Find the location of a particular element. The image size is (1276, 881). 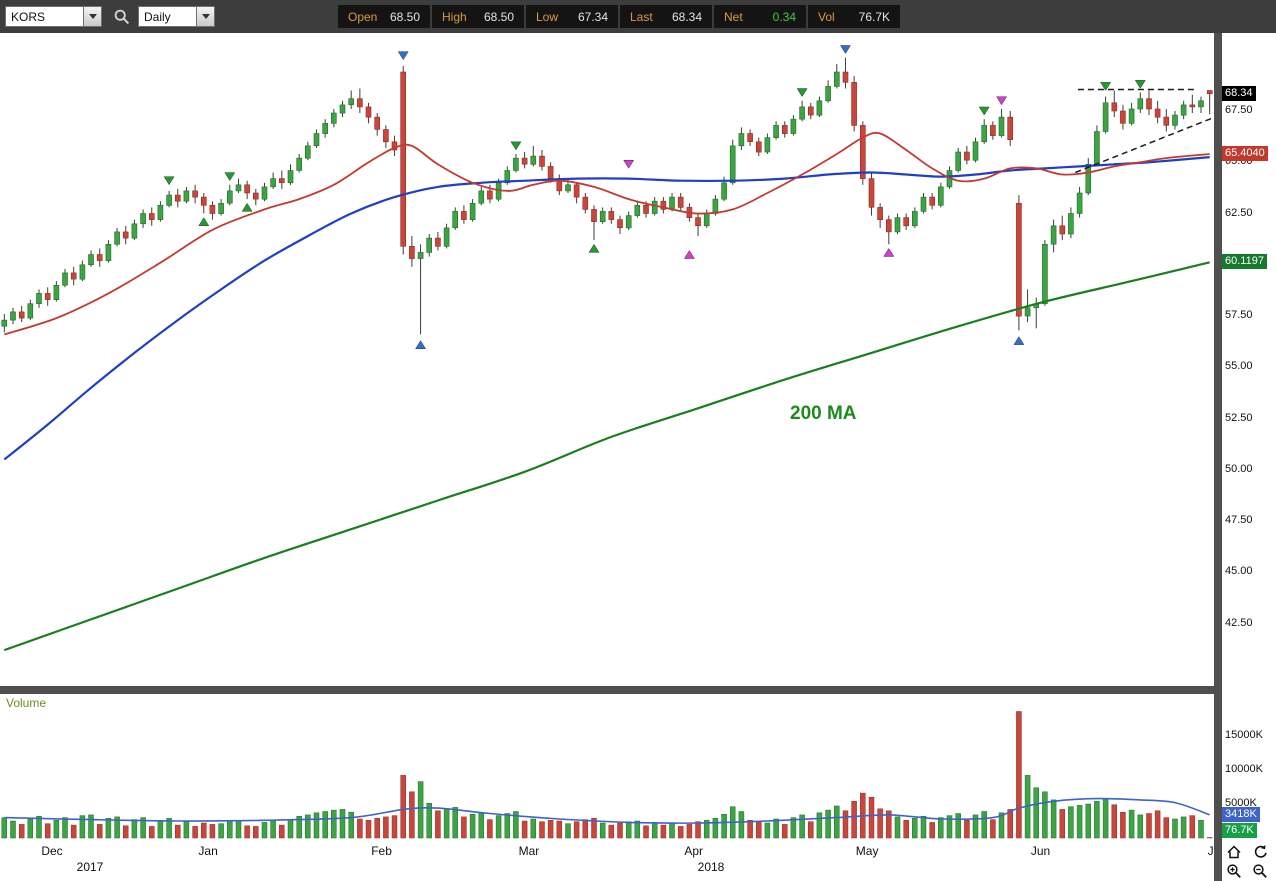

volume-badge: 76.7K is located at coordinates (1239, 830).